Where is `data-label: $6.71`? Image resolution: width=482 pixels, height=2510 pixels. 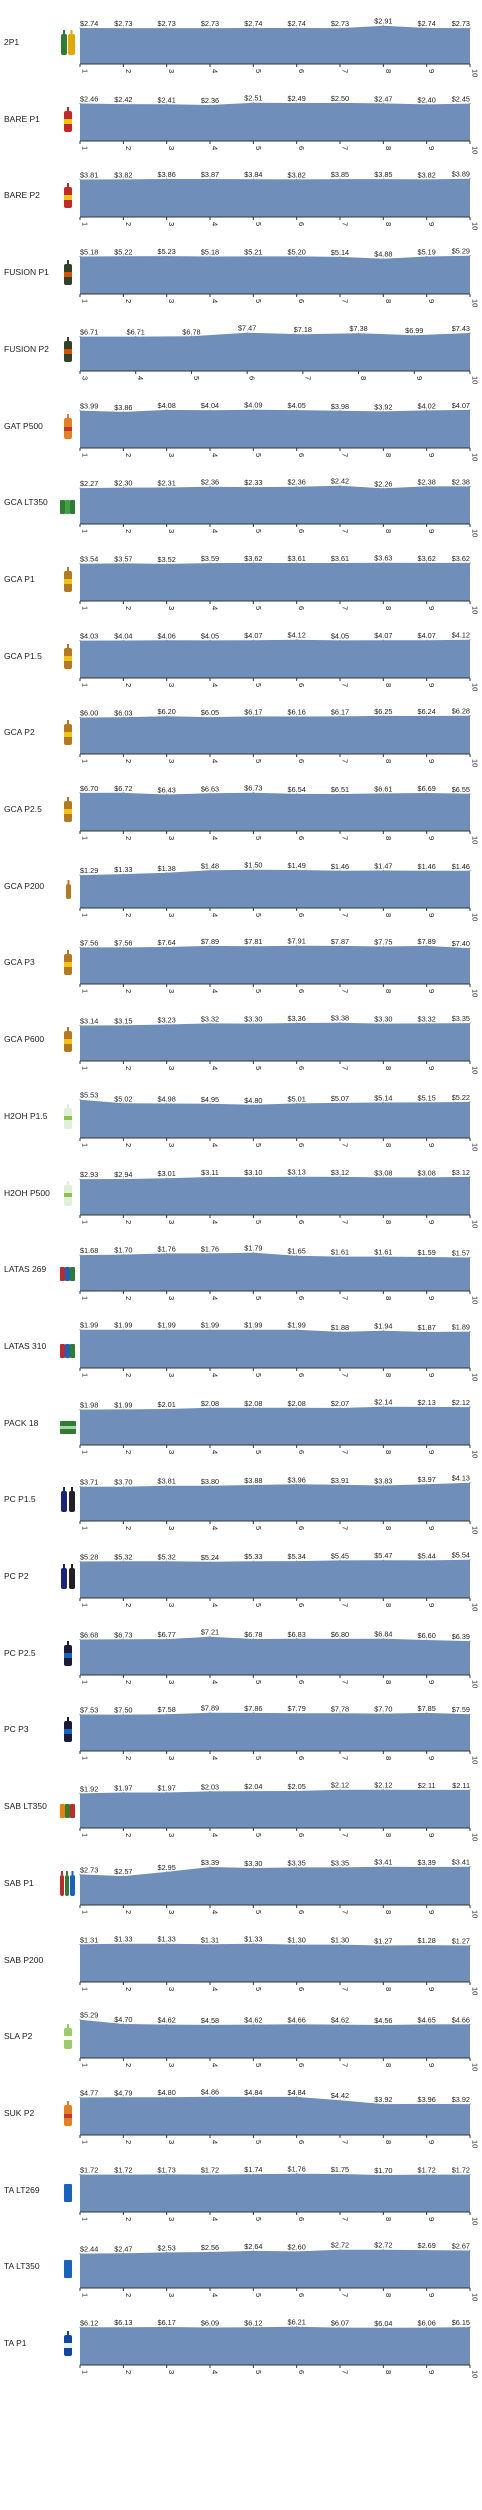
data-label: $6.71 is located at coordinates (89, 331).